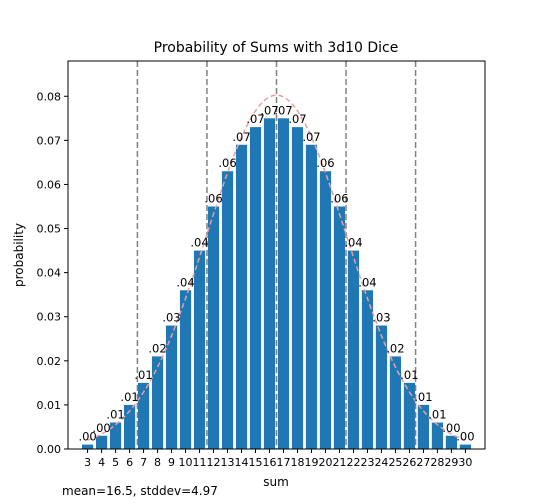 The height and width of the screenshot is (504, 540). What do you see at coordinates (297, 119) in the screenshot?
I see `bar-label-18: .07` at bounding box center [297, 119].